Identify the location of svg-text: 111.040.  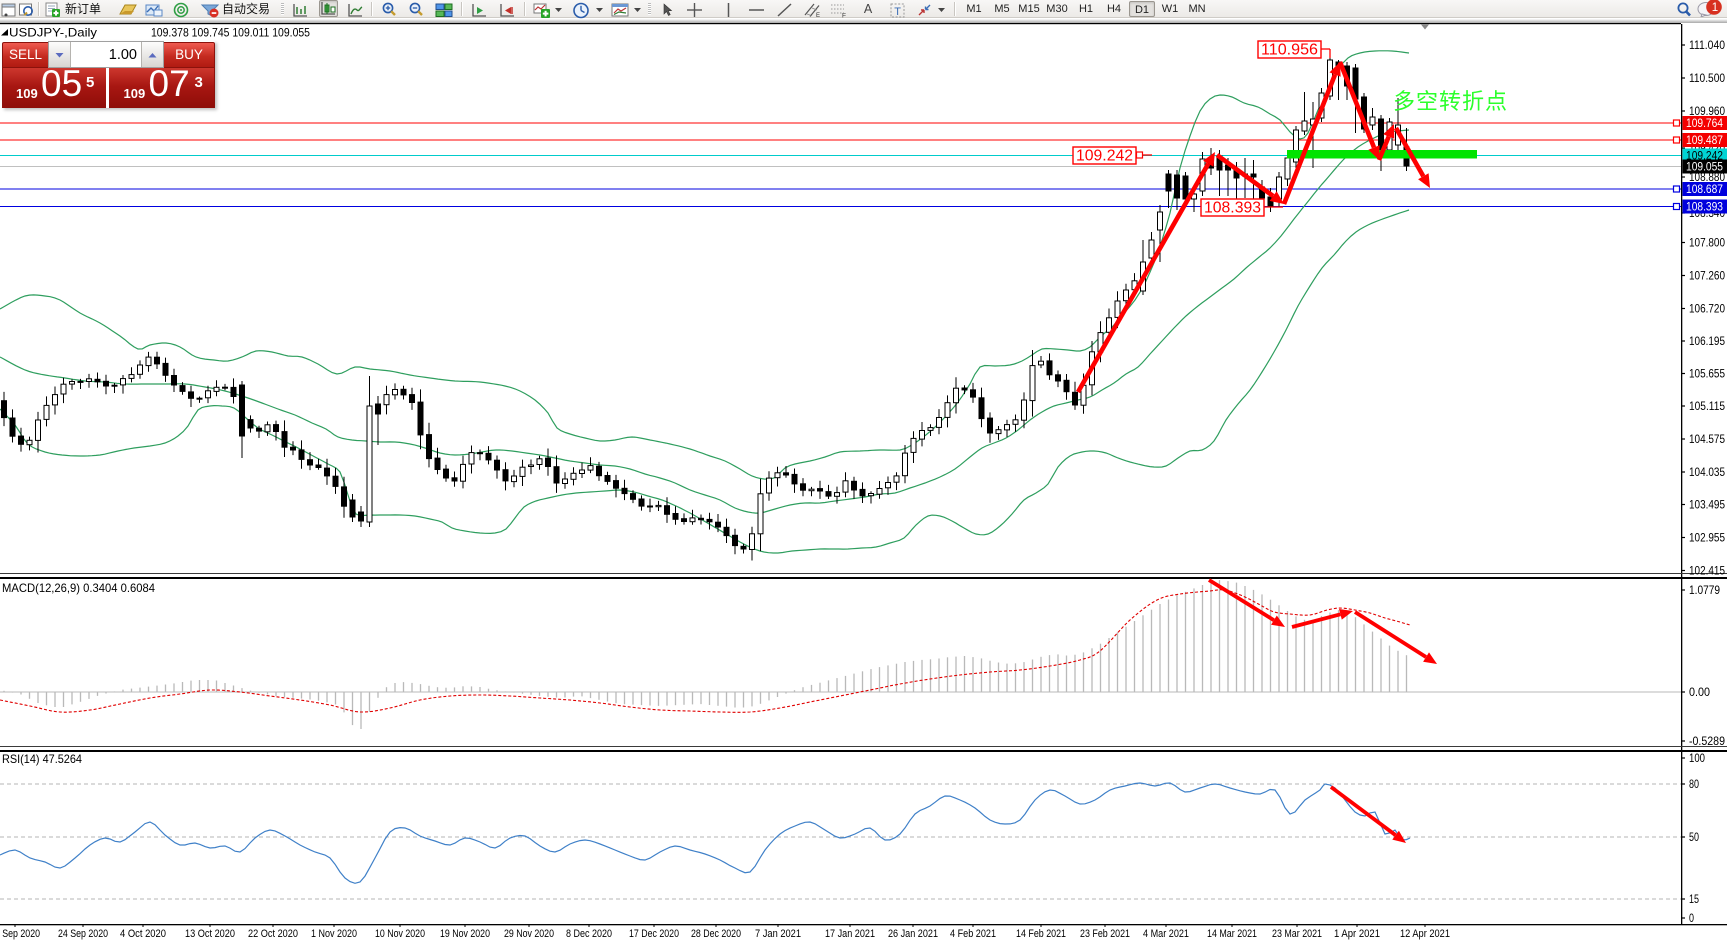
(1707, 46).